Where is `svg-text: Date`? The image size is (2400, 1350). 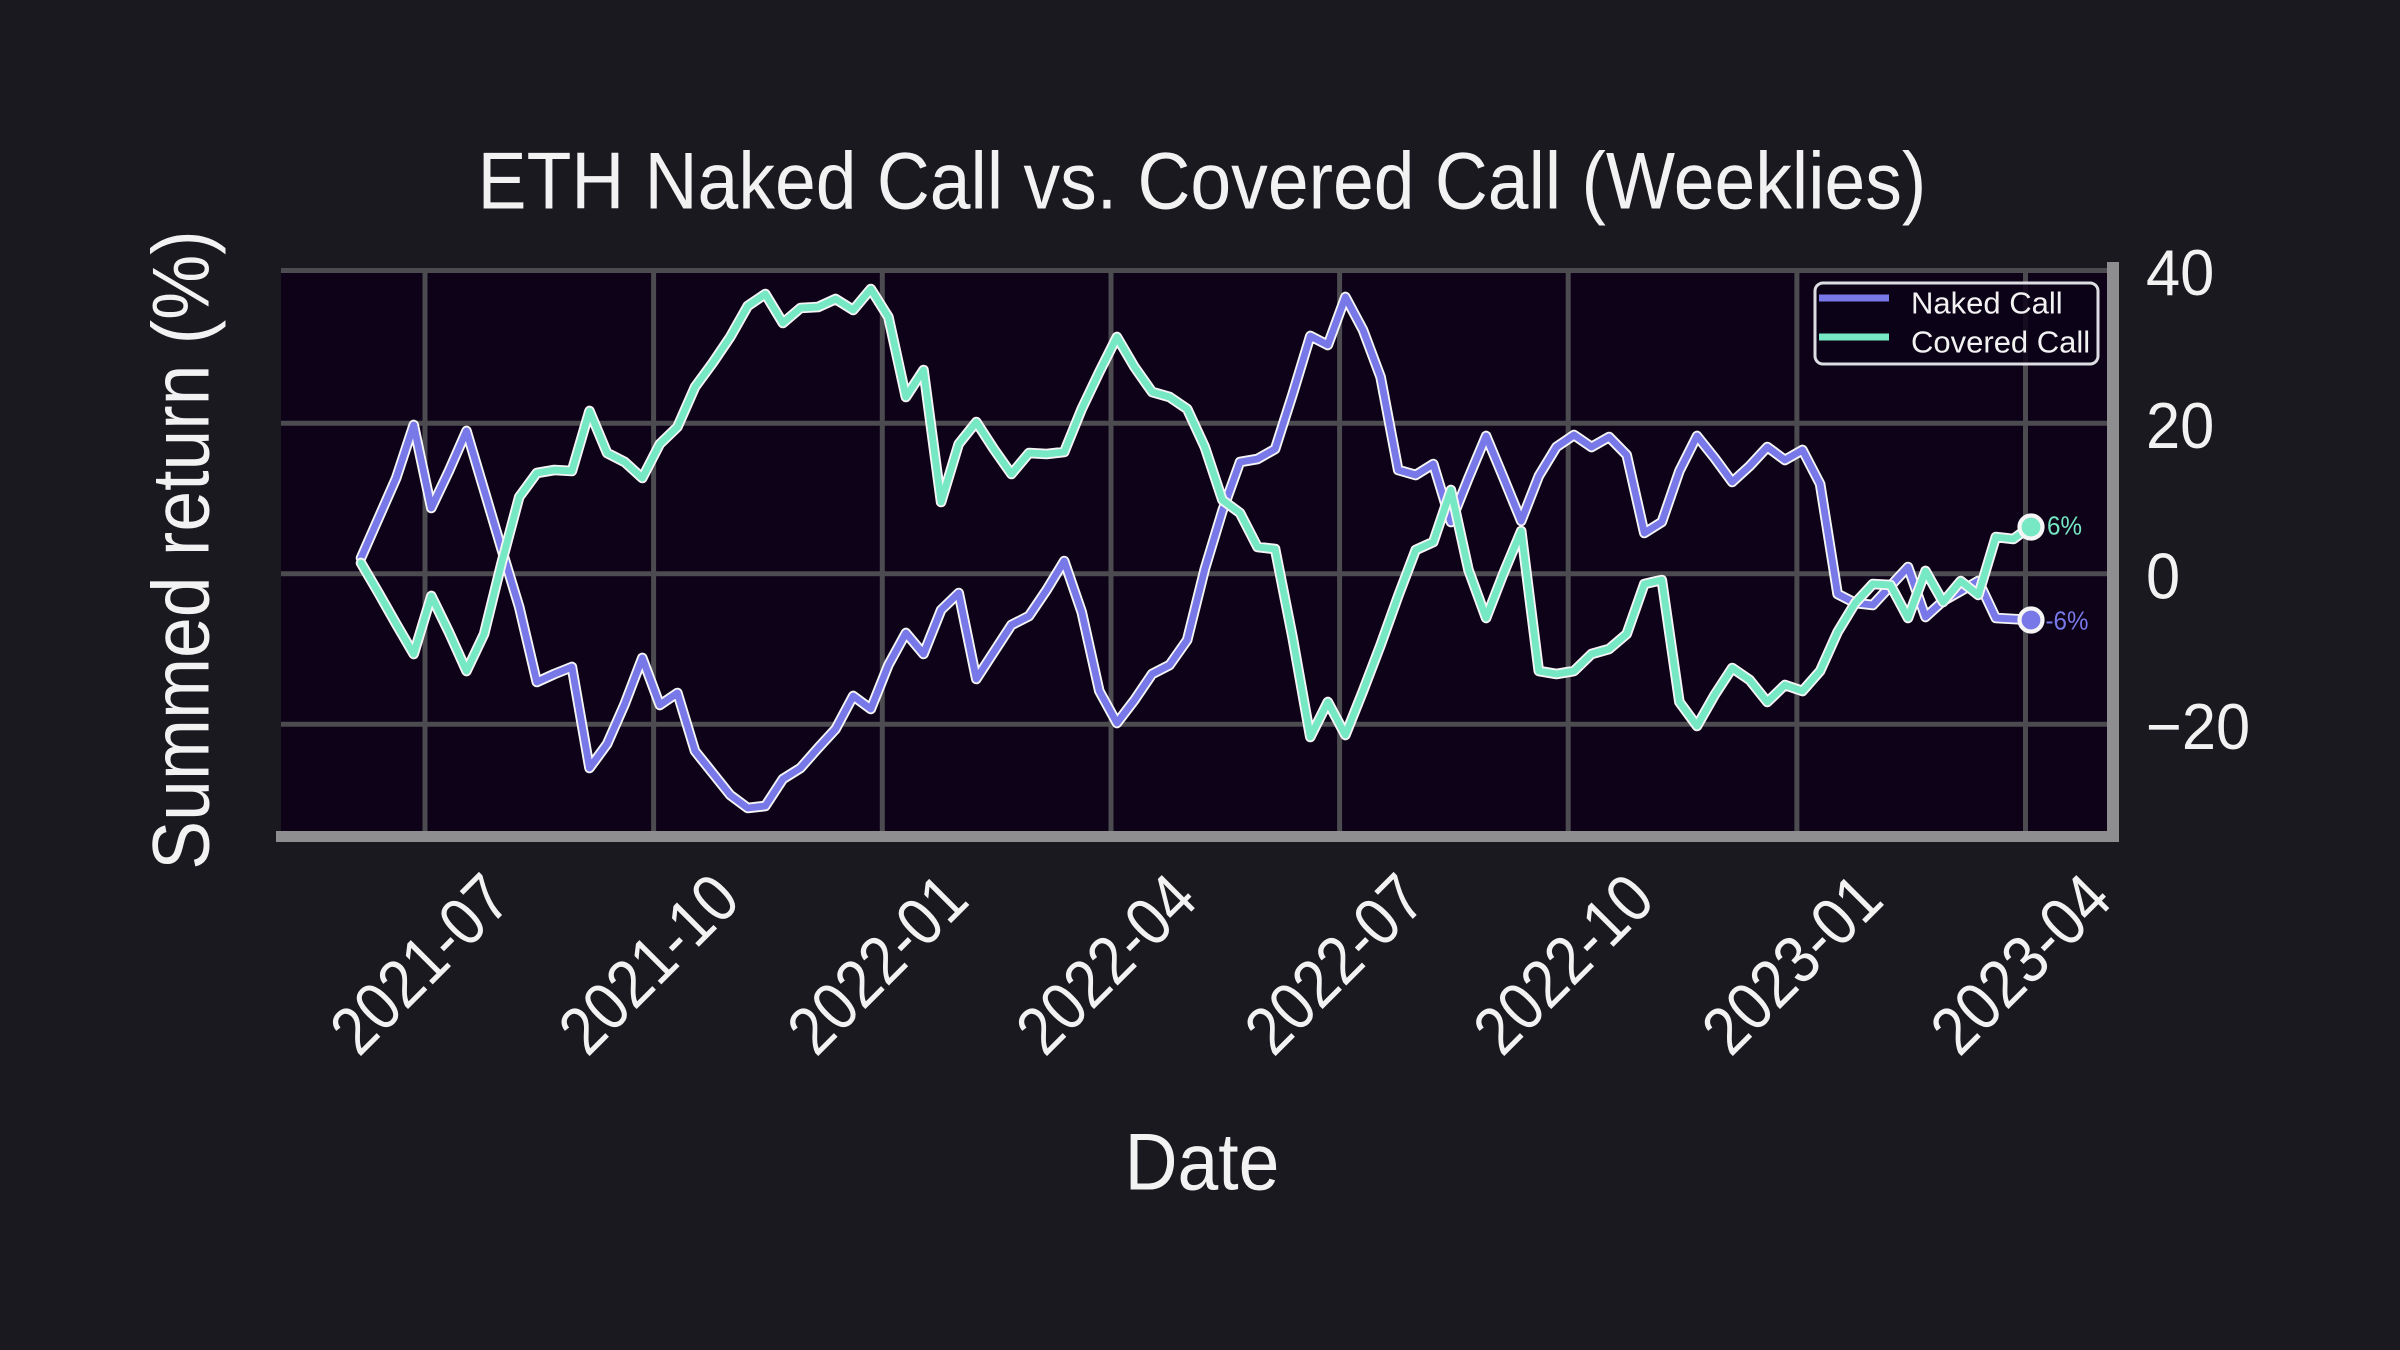 svg-text: Date is located at coordinates (1202, 1162).